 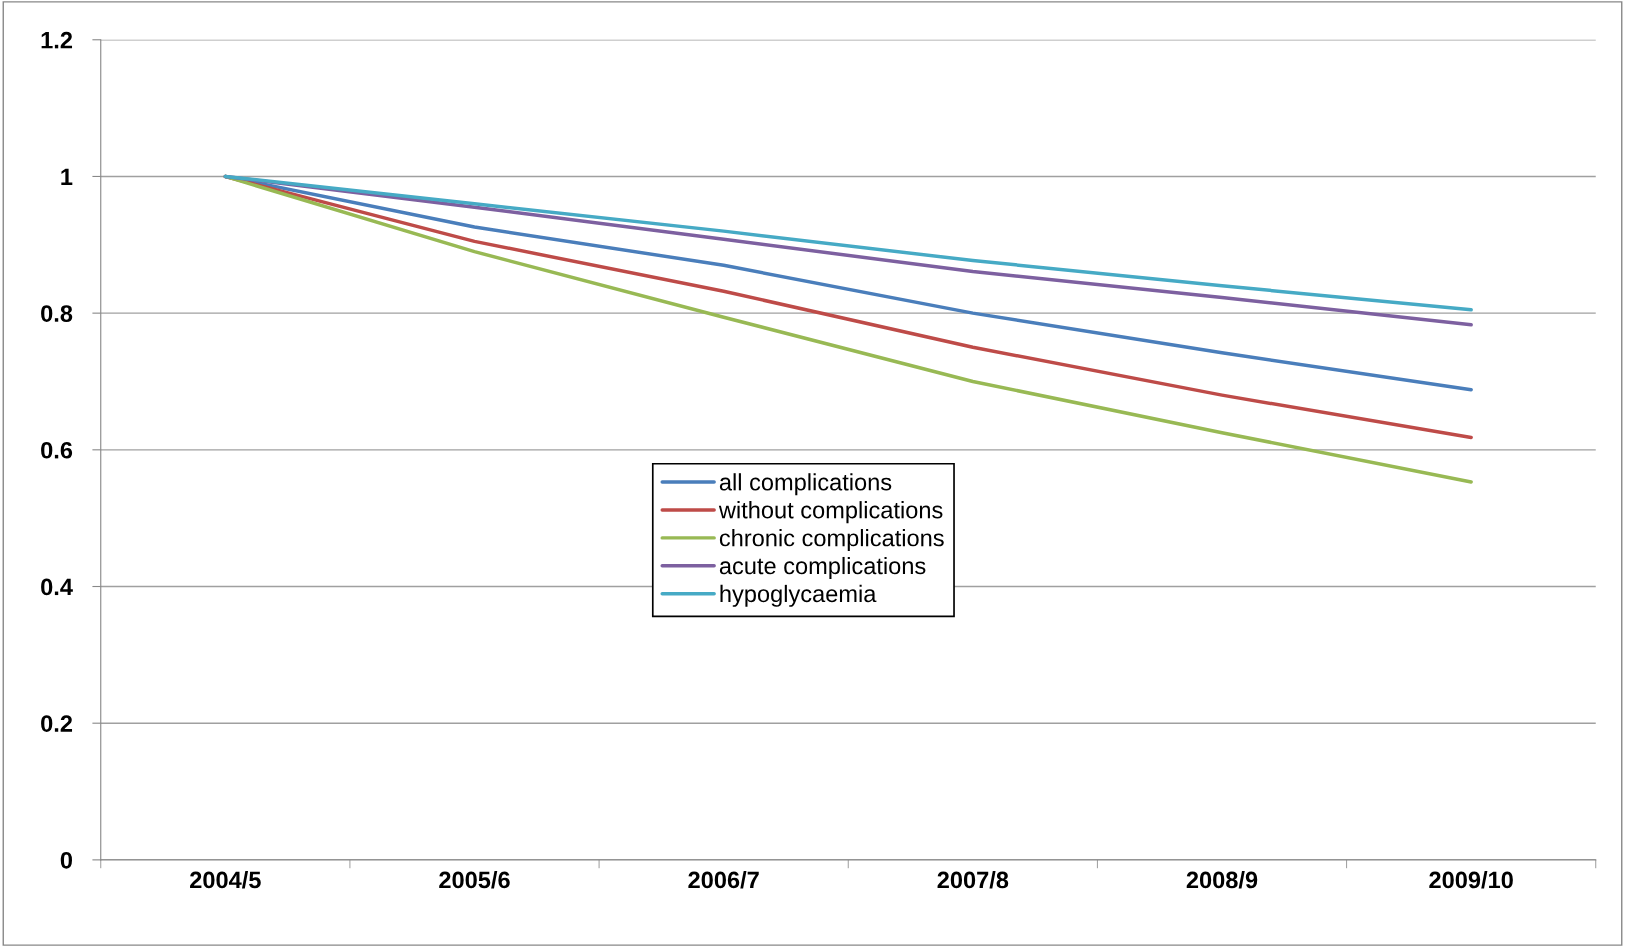 I want to click on legend-label: hypoglycaemia, so click(x=798, y=595).